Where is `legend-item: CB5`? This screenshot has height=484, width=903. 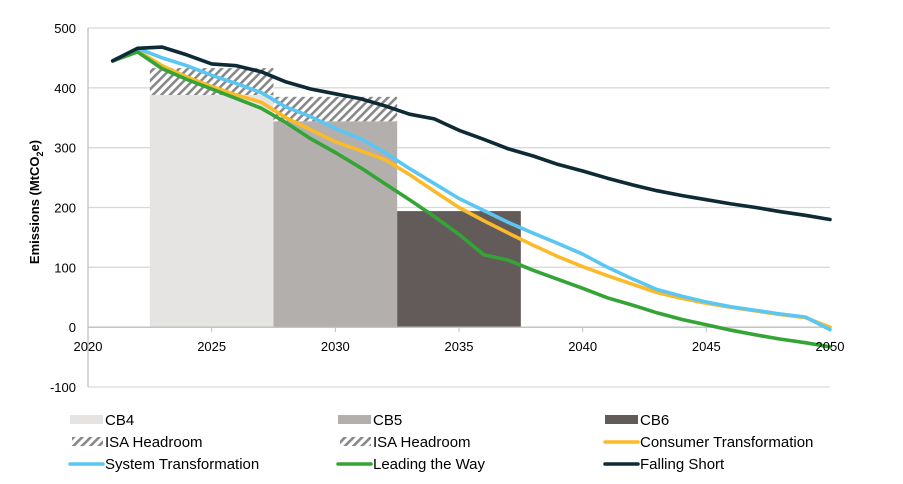 legend-item: CB5 is located at coordinates (370, 420).